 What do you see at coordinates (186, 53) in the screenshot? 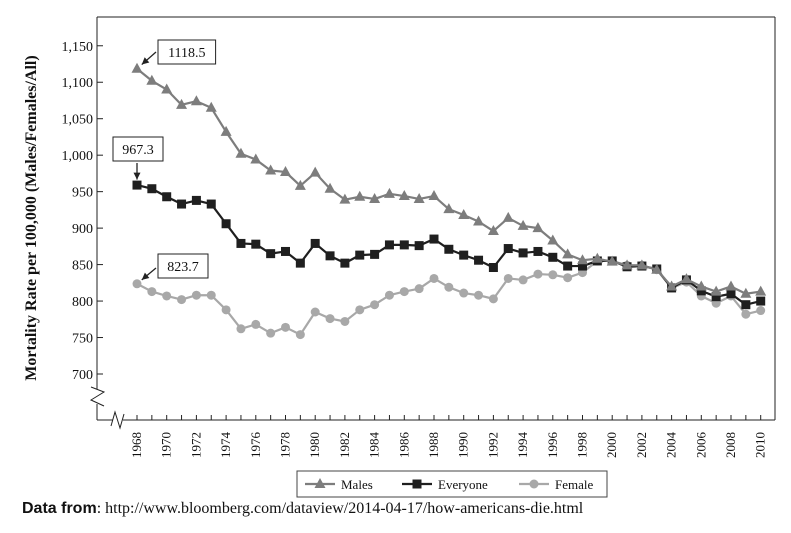
I see `callout-text: 1118.5` at bounding box center [186, 53].